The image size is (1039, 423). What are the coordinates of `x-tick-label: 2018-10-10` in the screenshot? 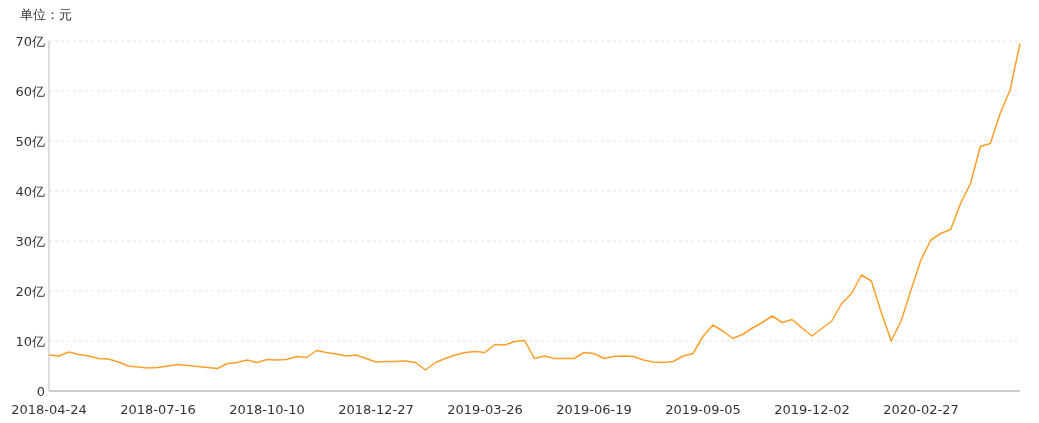 It's located at (267, 409).